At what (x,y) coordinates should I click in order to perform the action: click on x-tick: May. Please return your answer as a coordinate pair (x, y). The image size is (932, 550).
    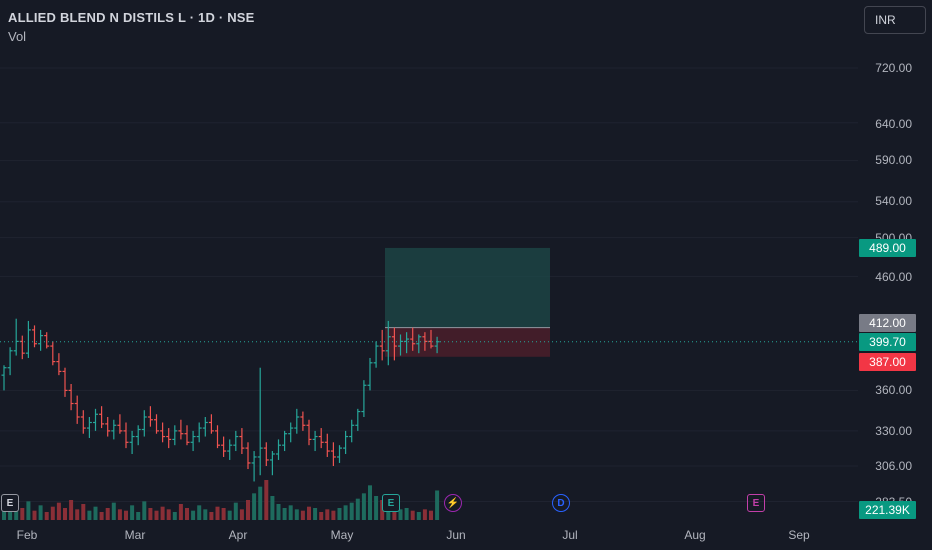
    Looking at the image, I should click on (342, 535).